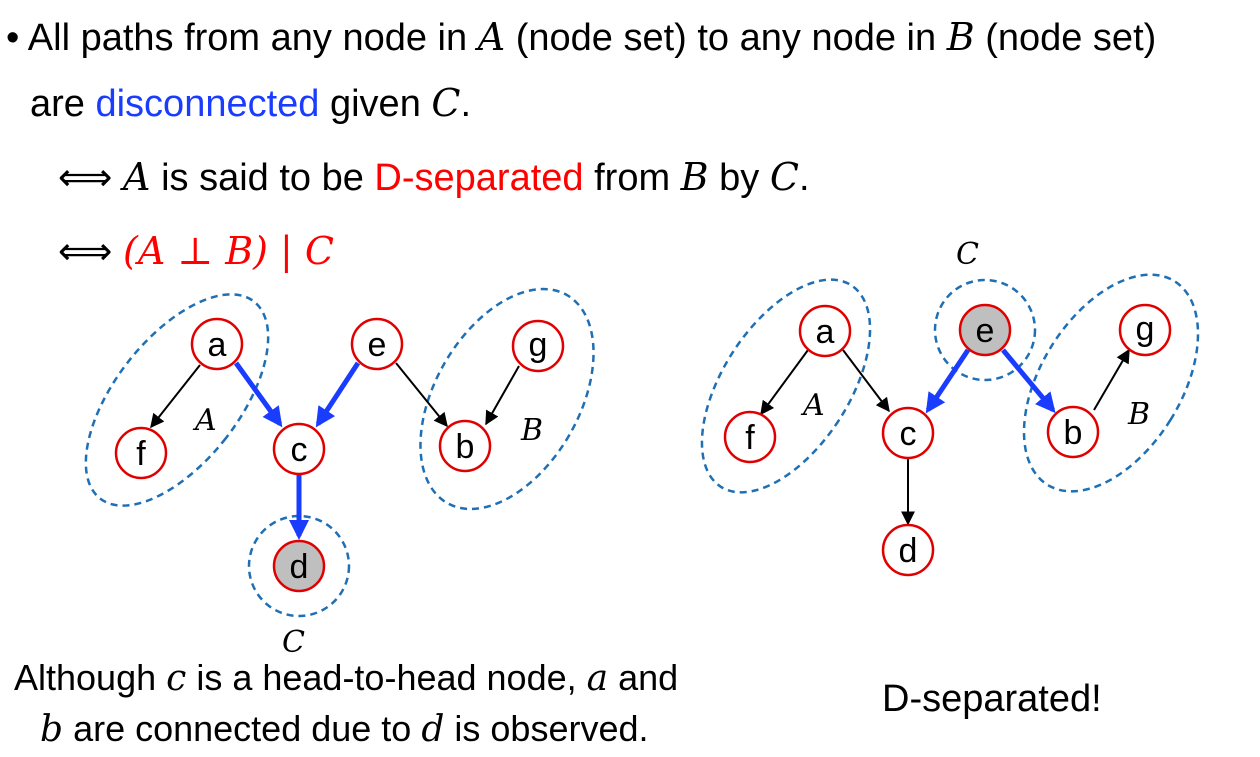 This screenshot has width=1260, height=757. I want to click on caption-text: is observed., so click(551, 728).